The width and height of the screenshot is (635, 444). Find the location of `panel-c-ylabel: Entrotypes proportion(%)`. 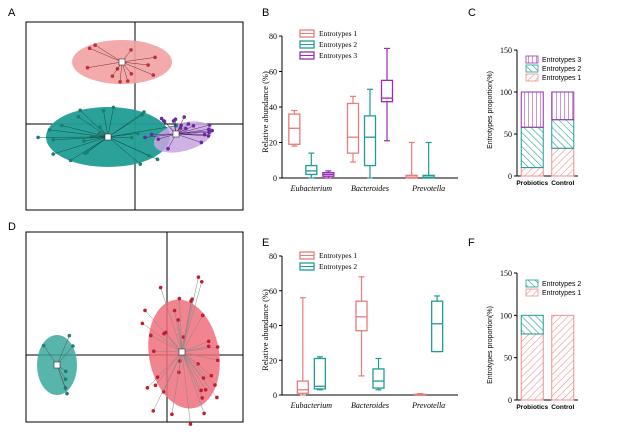

panel-c-ylabel: Entrotypes proportion(%) is located at coordinates (490, 110).